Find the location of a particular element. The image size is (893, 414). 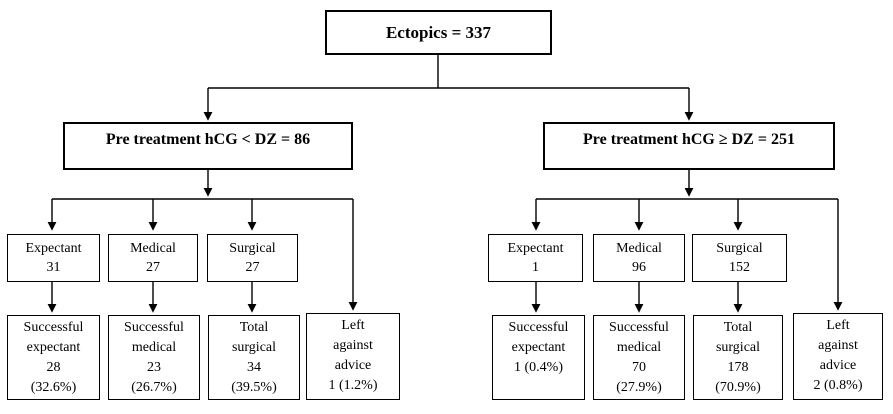

left-treatment-medical-box: Medical 27 is located at coordinates (153, 258).